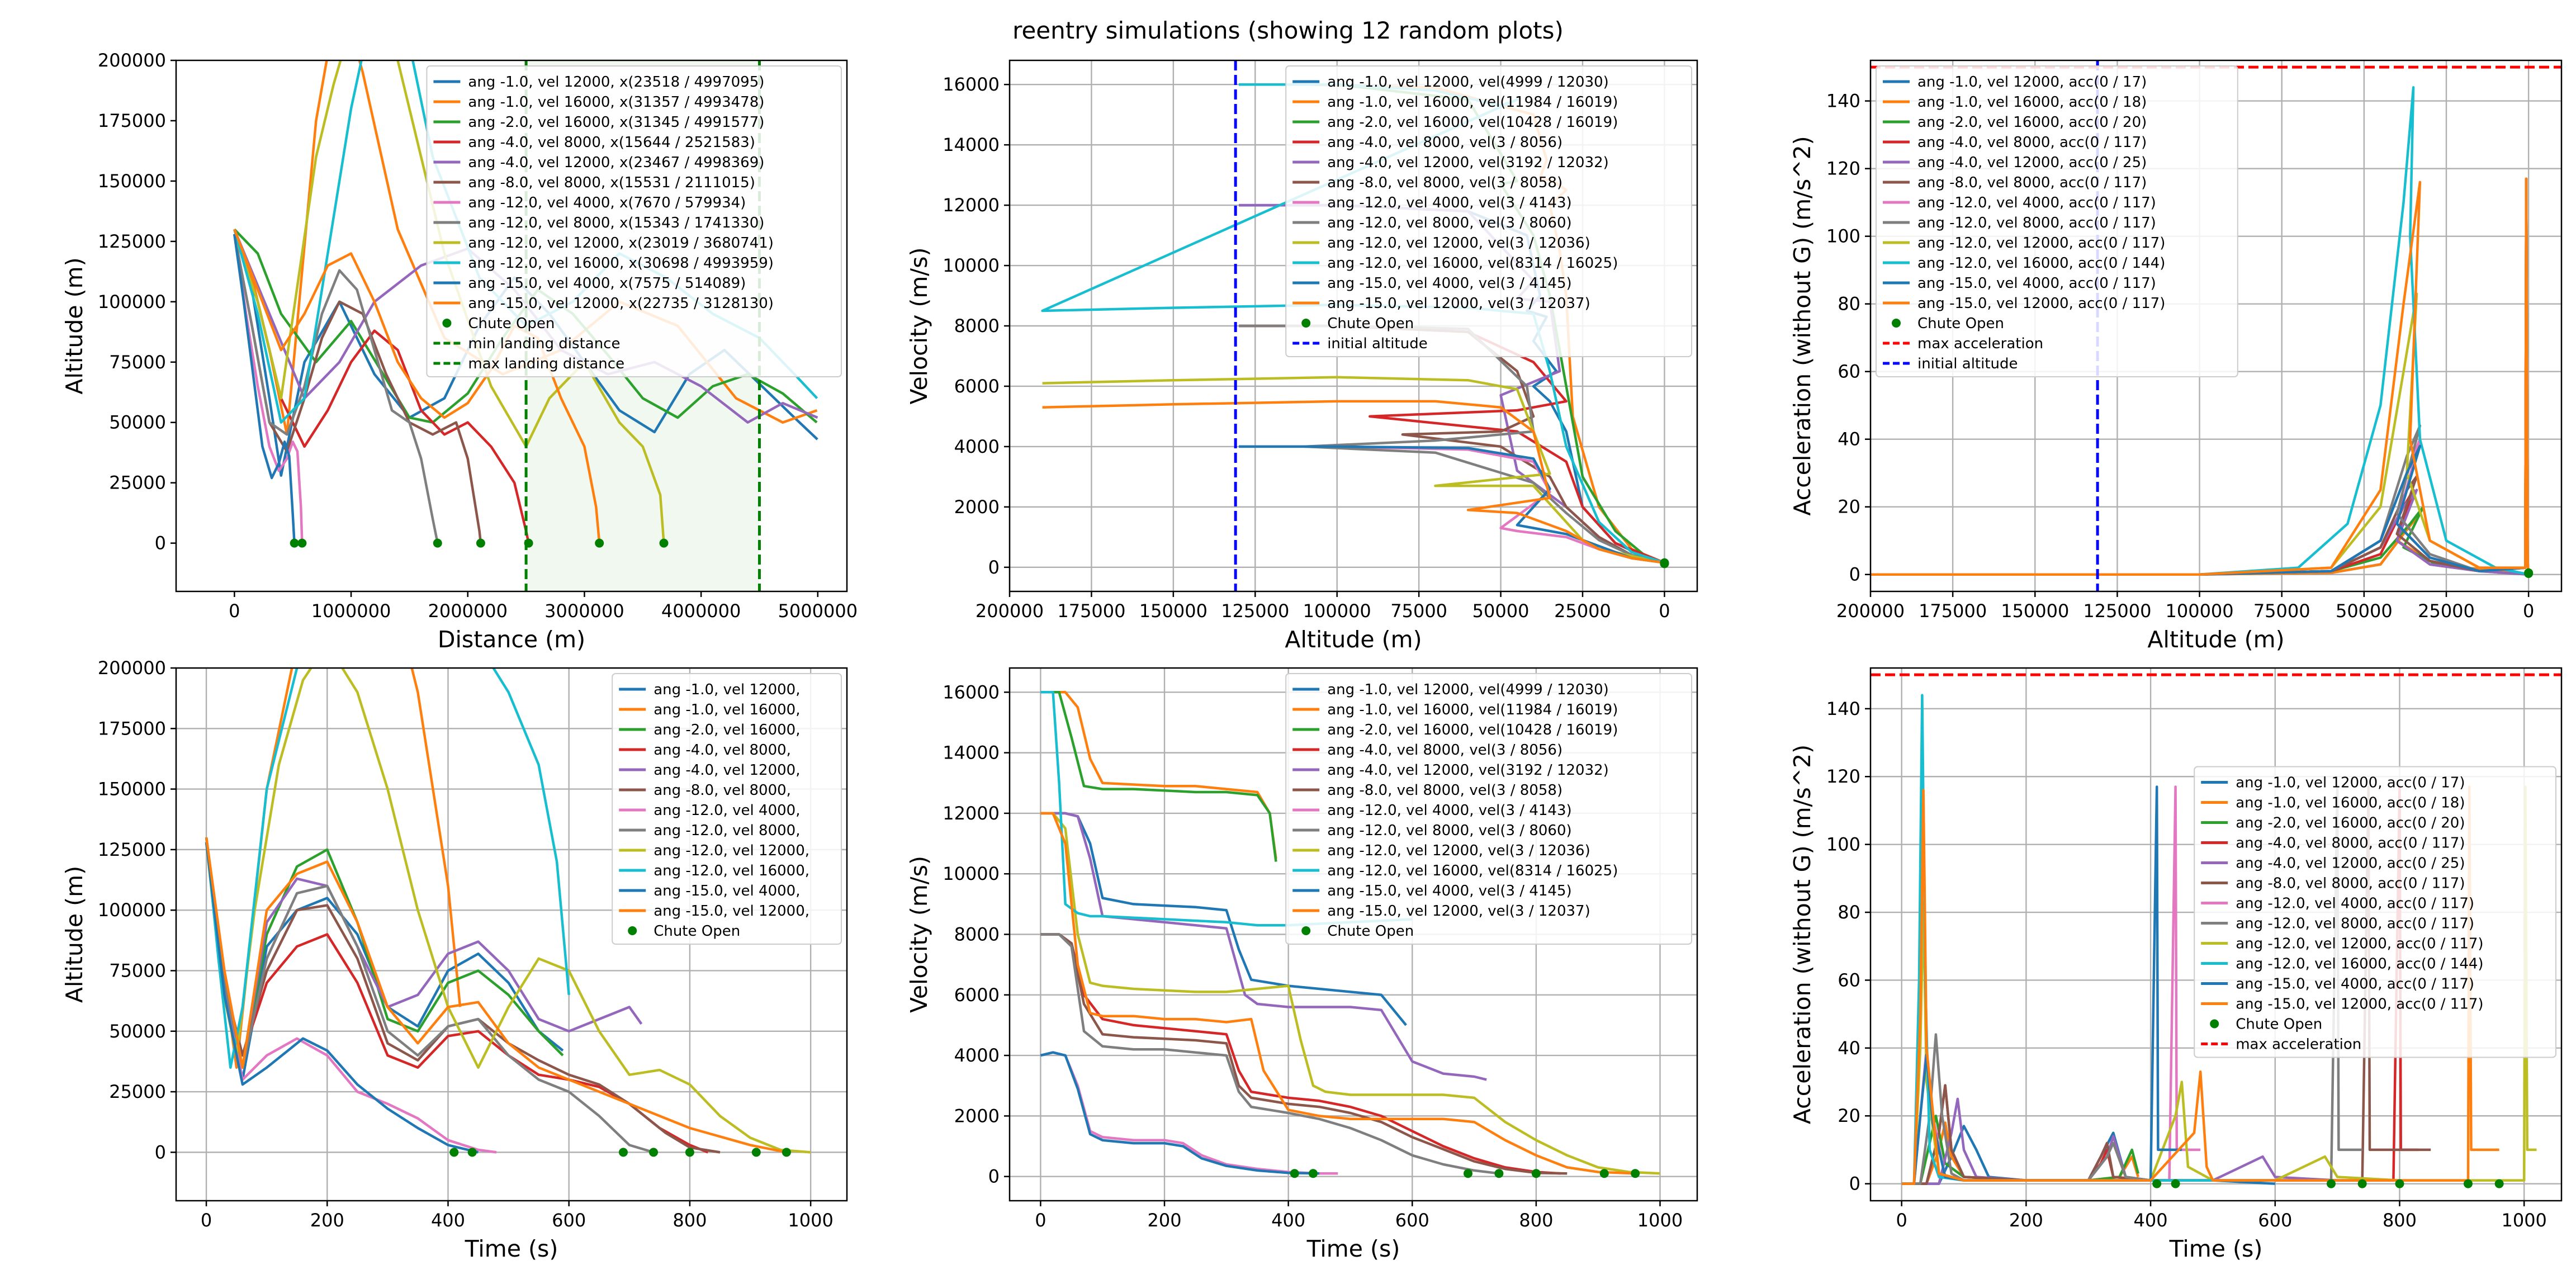 This screenshot has width=2576, height=1265. Describe the element at coordinates (701, 611) in the screenshot. I see `x-tick-label: 4000000` at that location.